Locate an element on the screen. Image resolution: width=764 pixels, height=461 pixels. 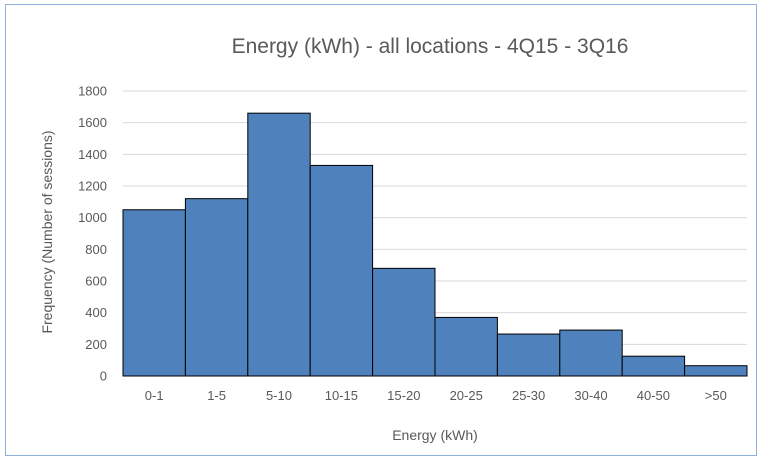
x-tick-label: 1-5 is located at coordinates (216, 395).